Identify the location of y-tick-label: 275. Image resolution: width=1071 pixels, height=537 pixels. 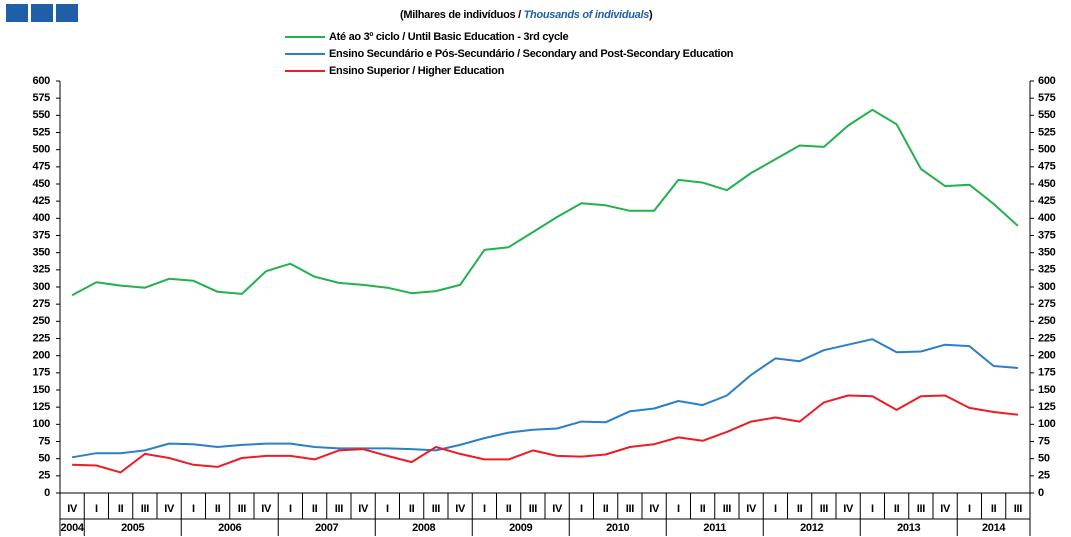
(42, 304).